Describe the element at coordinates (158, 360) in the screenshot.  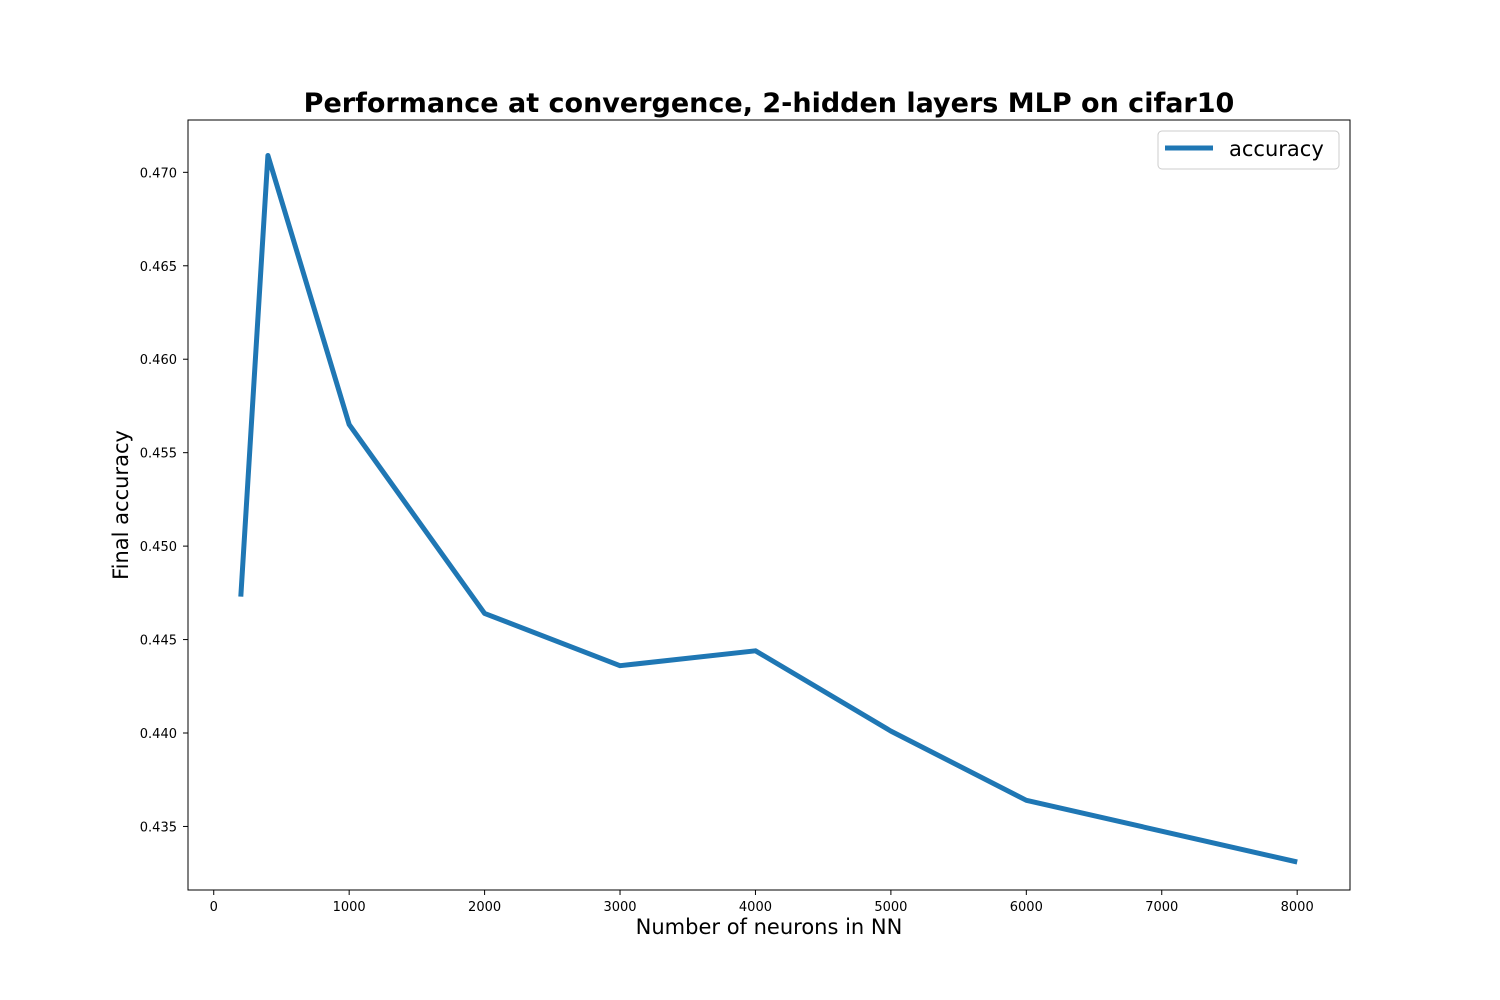
I see `y-tick-label: 0.460` at that location.